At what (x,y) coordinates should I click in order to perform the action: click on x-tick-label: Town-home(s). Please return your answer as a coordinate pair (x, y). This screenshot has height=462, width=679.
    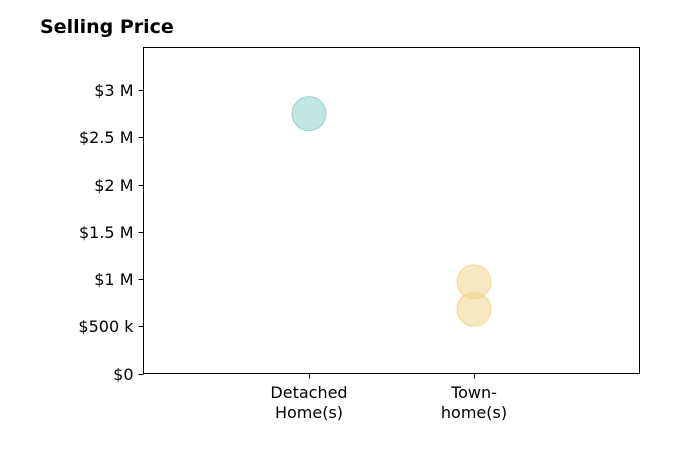
    Looking at the image, I should click on (474, 402).